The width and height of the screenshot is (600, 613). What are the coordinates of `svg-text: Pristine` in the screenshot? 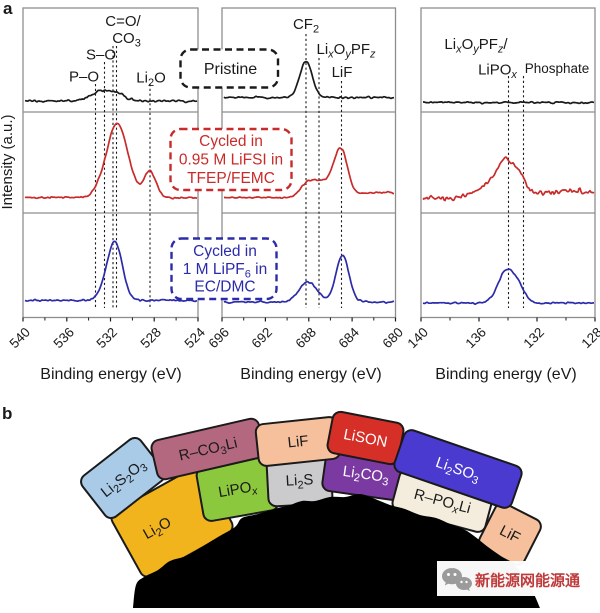 It's located at (230, 69).